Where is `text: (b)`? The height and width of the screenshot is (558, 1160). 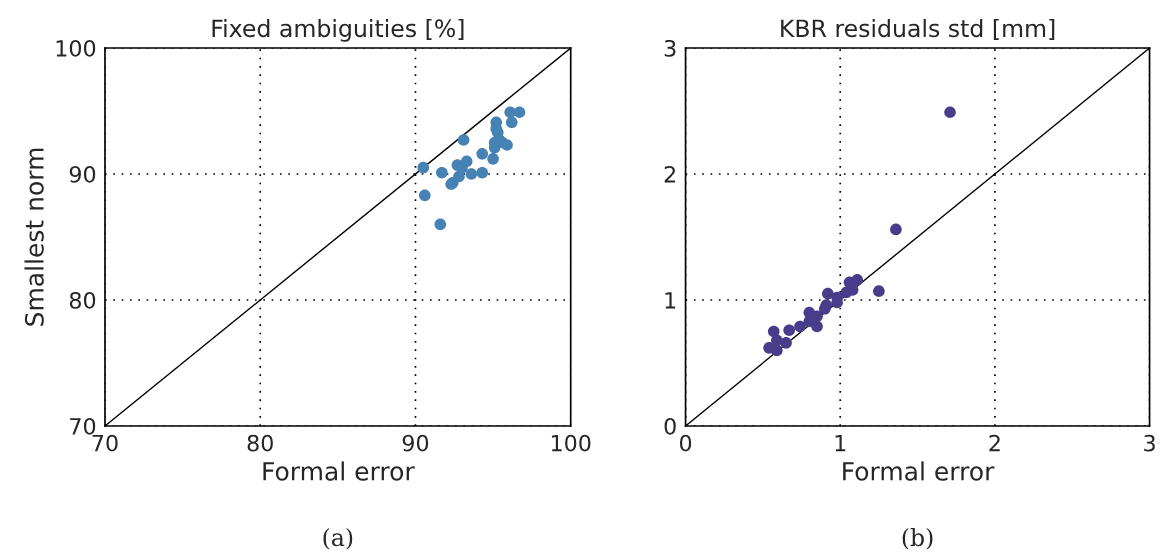
text: (b) is located at coordinates (917, 538).